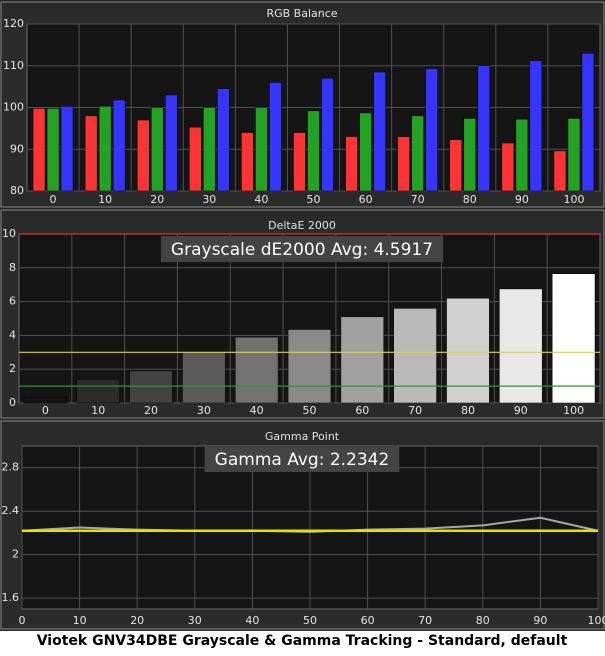 This screenshot has height=656, width=605. I want to click on y-tick-label: 120, so click(13, 23).